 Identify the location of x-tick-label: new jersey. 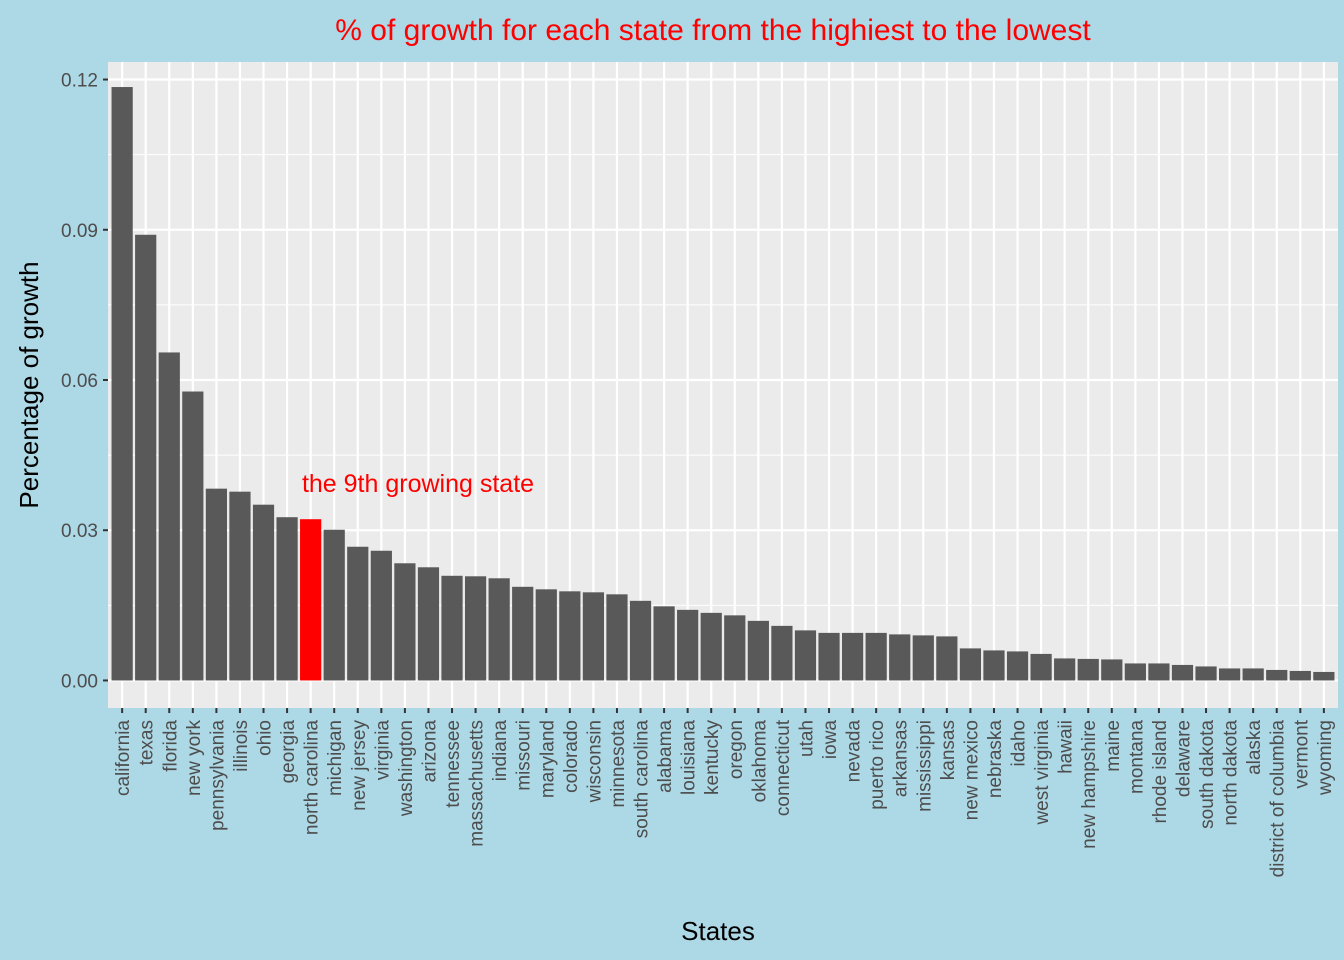
(359, 765).